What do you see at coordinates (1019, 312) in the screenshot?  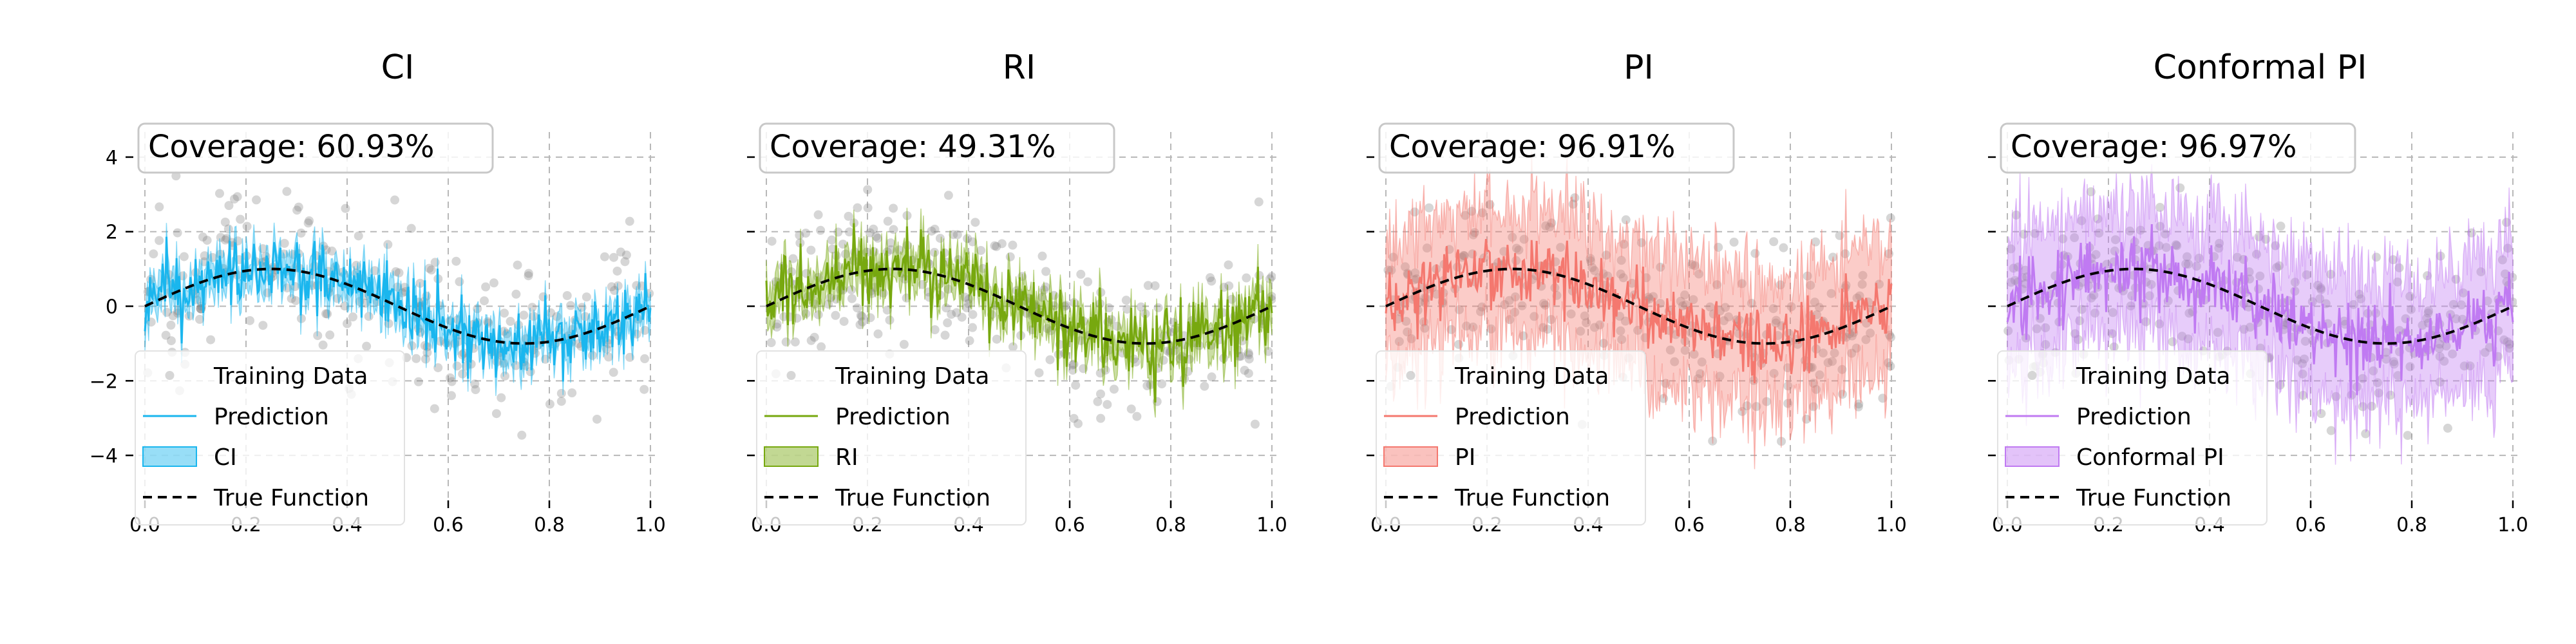 I see `interval-band` at bounding box center [1019, 312].